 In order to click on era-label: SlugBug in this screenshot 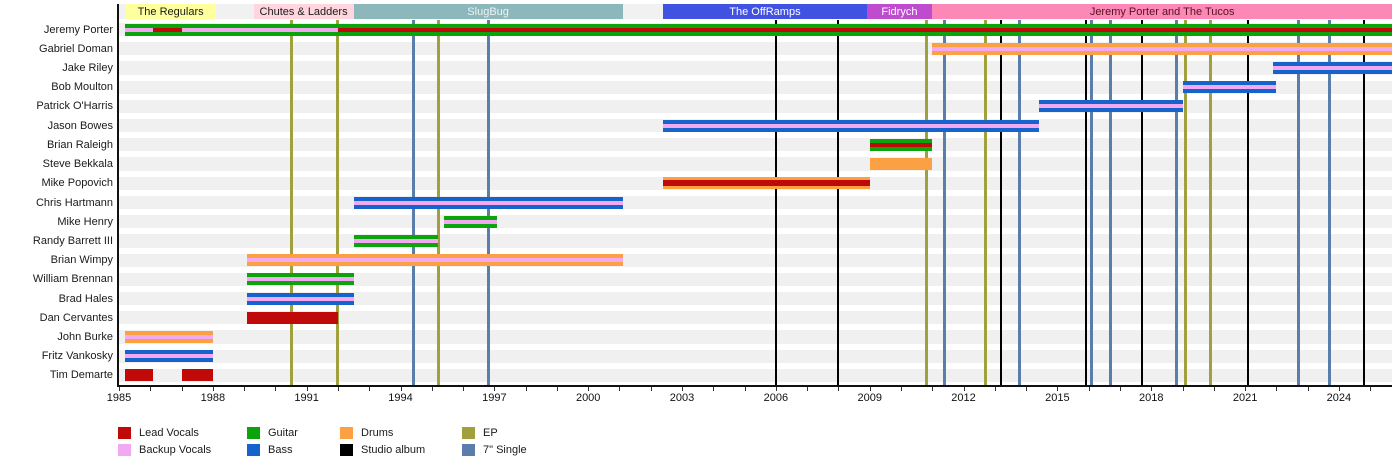, I will do `click(488, 11)`.